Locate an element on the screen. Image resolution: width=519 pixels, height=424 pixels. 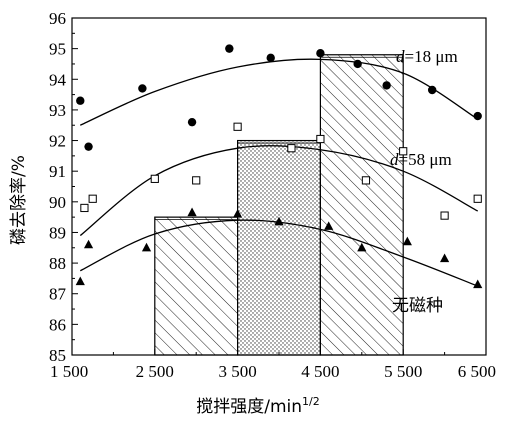
x-tick-label-3: 4 500 is located at coordinates (320, 371).